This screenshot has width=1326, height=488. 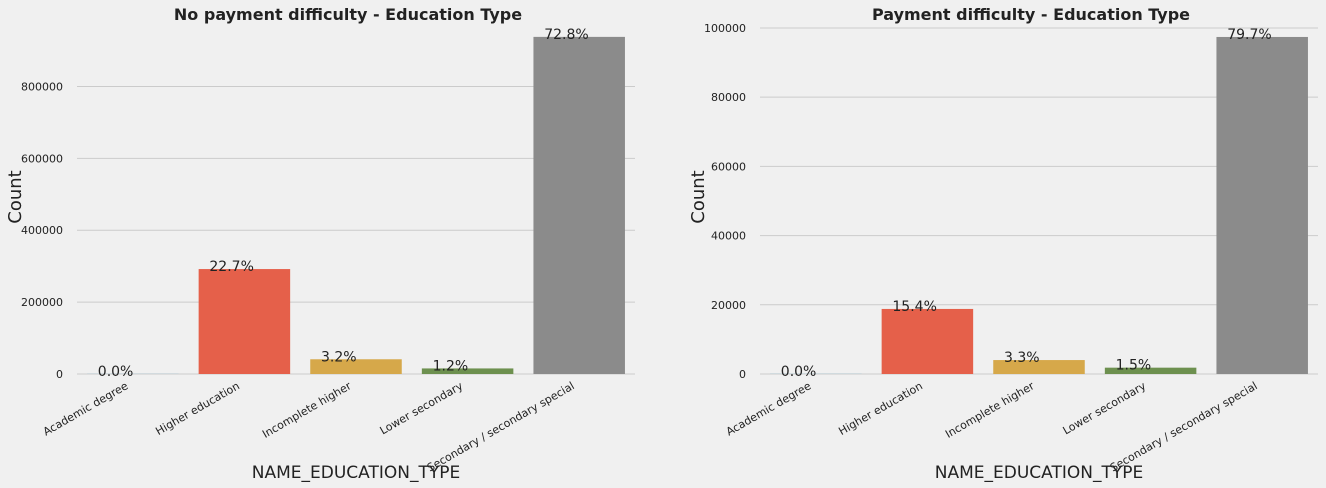 What do you see at coordinates (728, 97) in the screenshot?
I see `y-tick-label: 80000` at bounding box center [728, 97].